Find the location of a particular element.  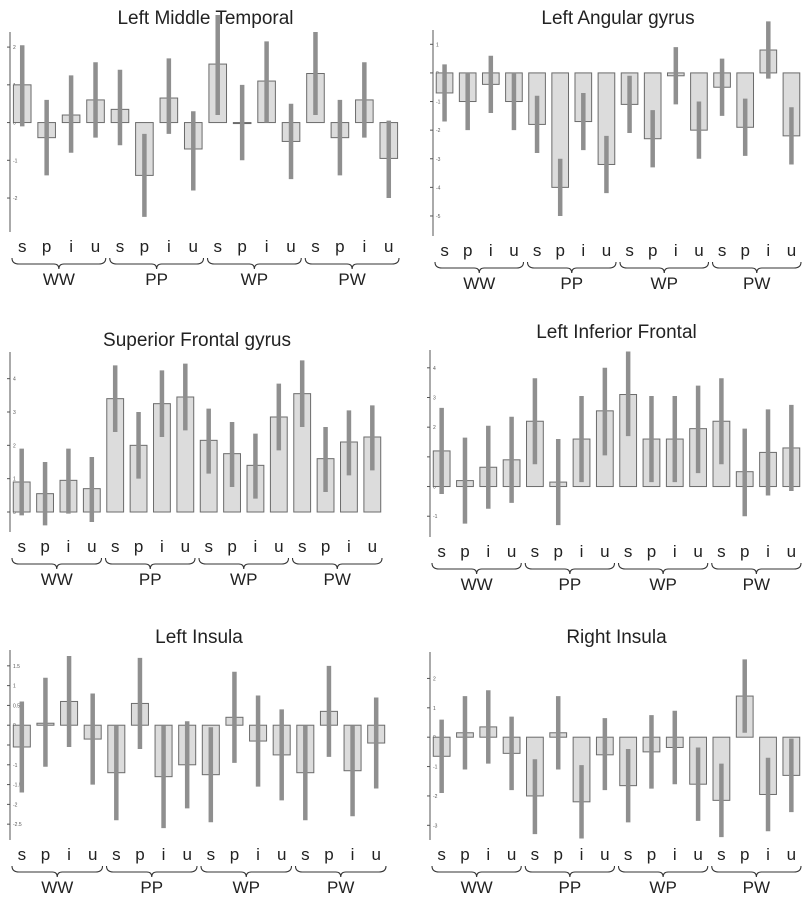

chart-title: Right Insula is located at coordinates (616, 637).